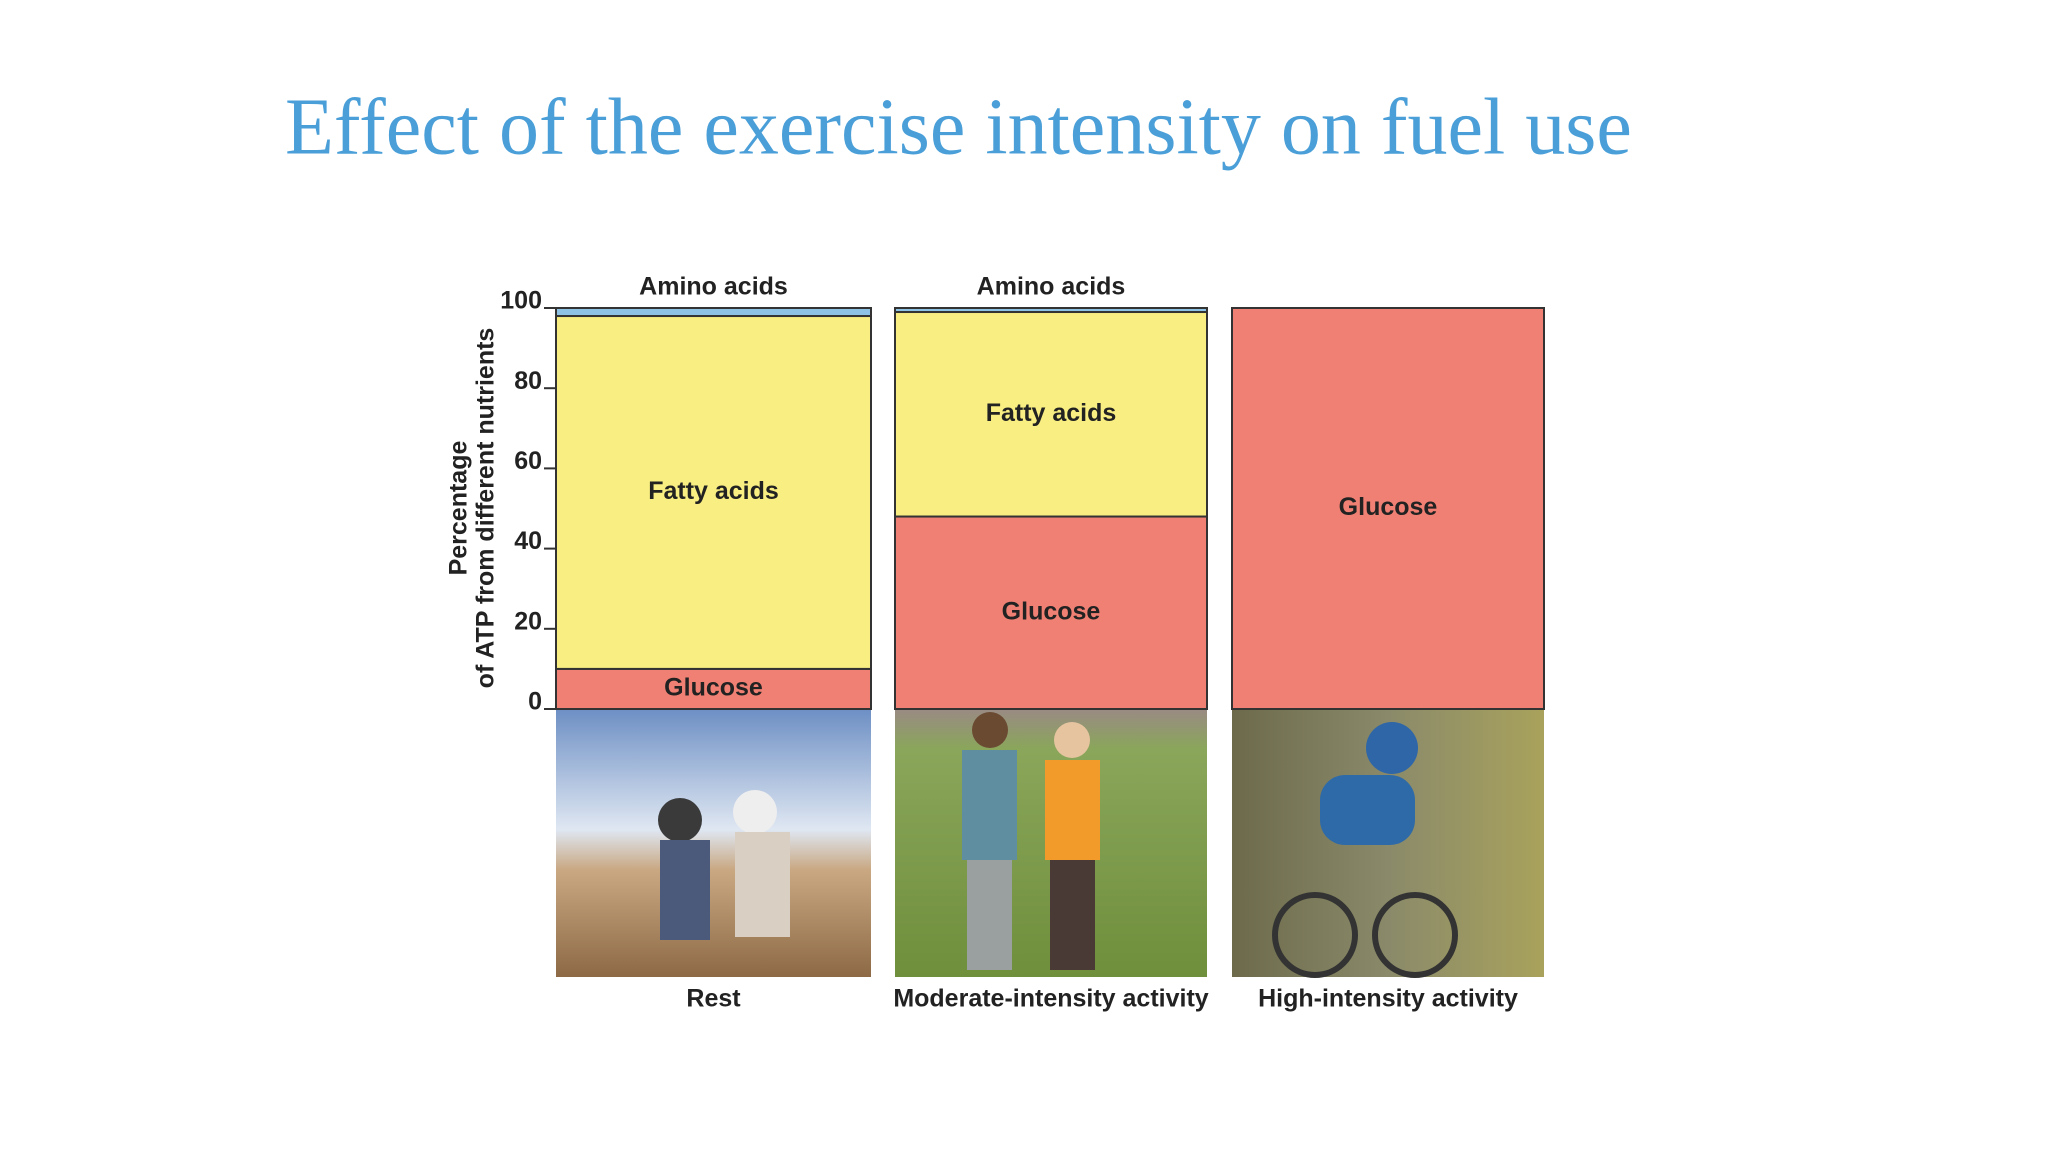 Image resolution: width=2048 pixels, height=1152 pixels. I want to click on y-tick-label: 20, so click(528, 621).